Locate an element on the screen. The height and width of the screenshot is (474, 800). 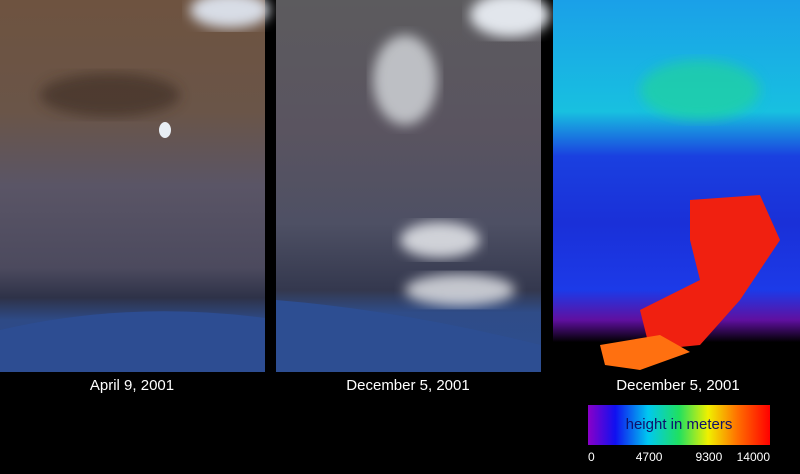
colorbar: height in meters is located at coordinates (679, 425).